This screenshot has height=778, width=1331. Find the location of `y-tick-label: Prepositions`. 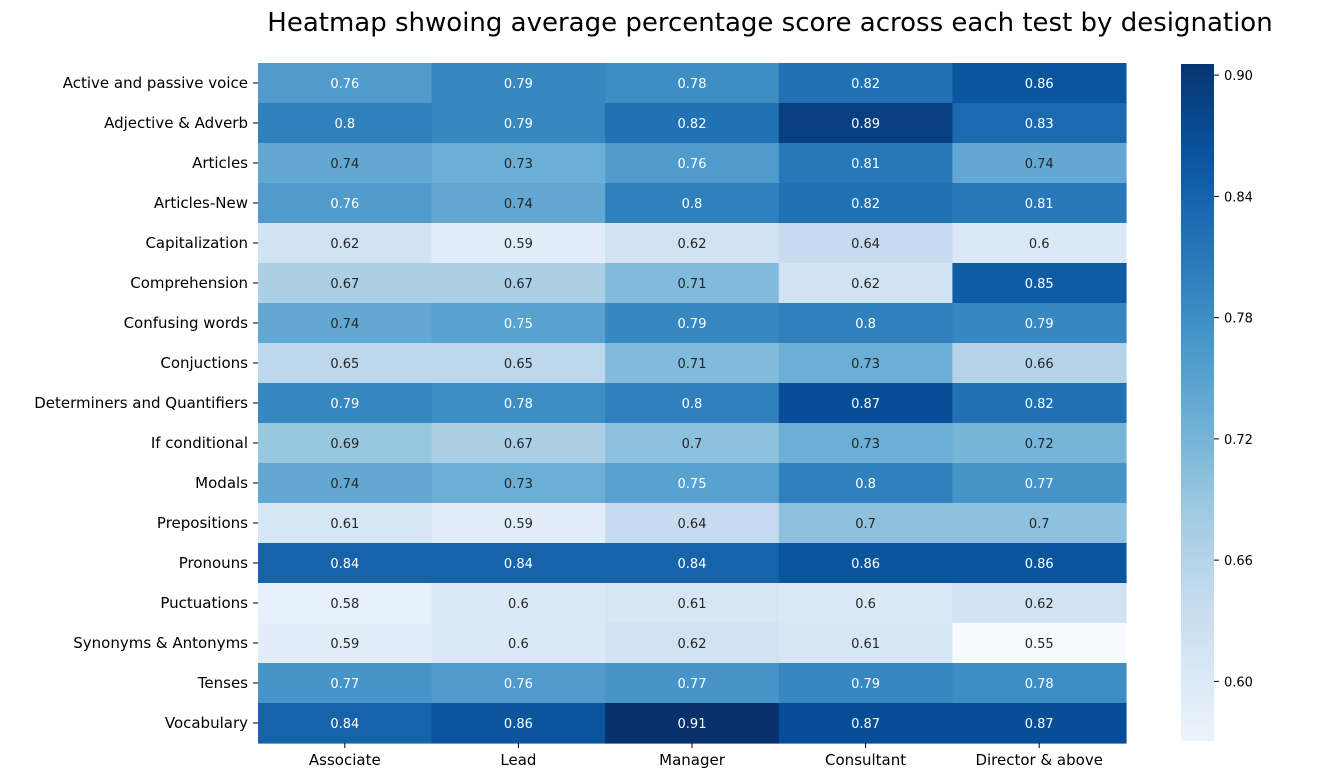

y-tick-label: Prepositions is located at coordinates (202, 523).